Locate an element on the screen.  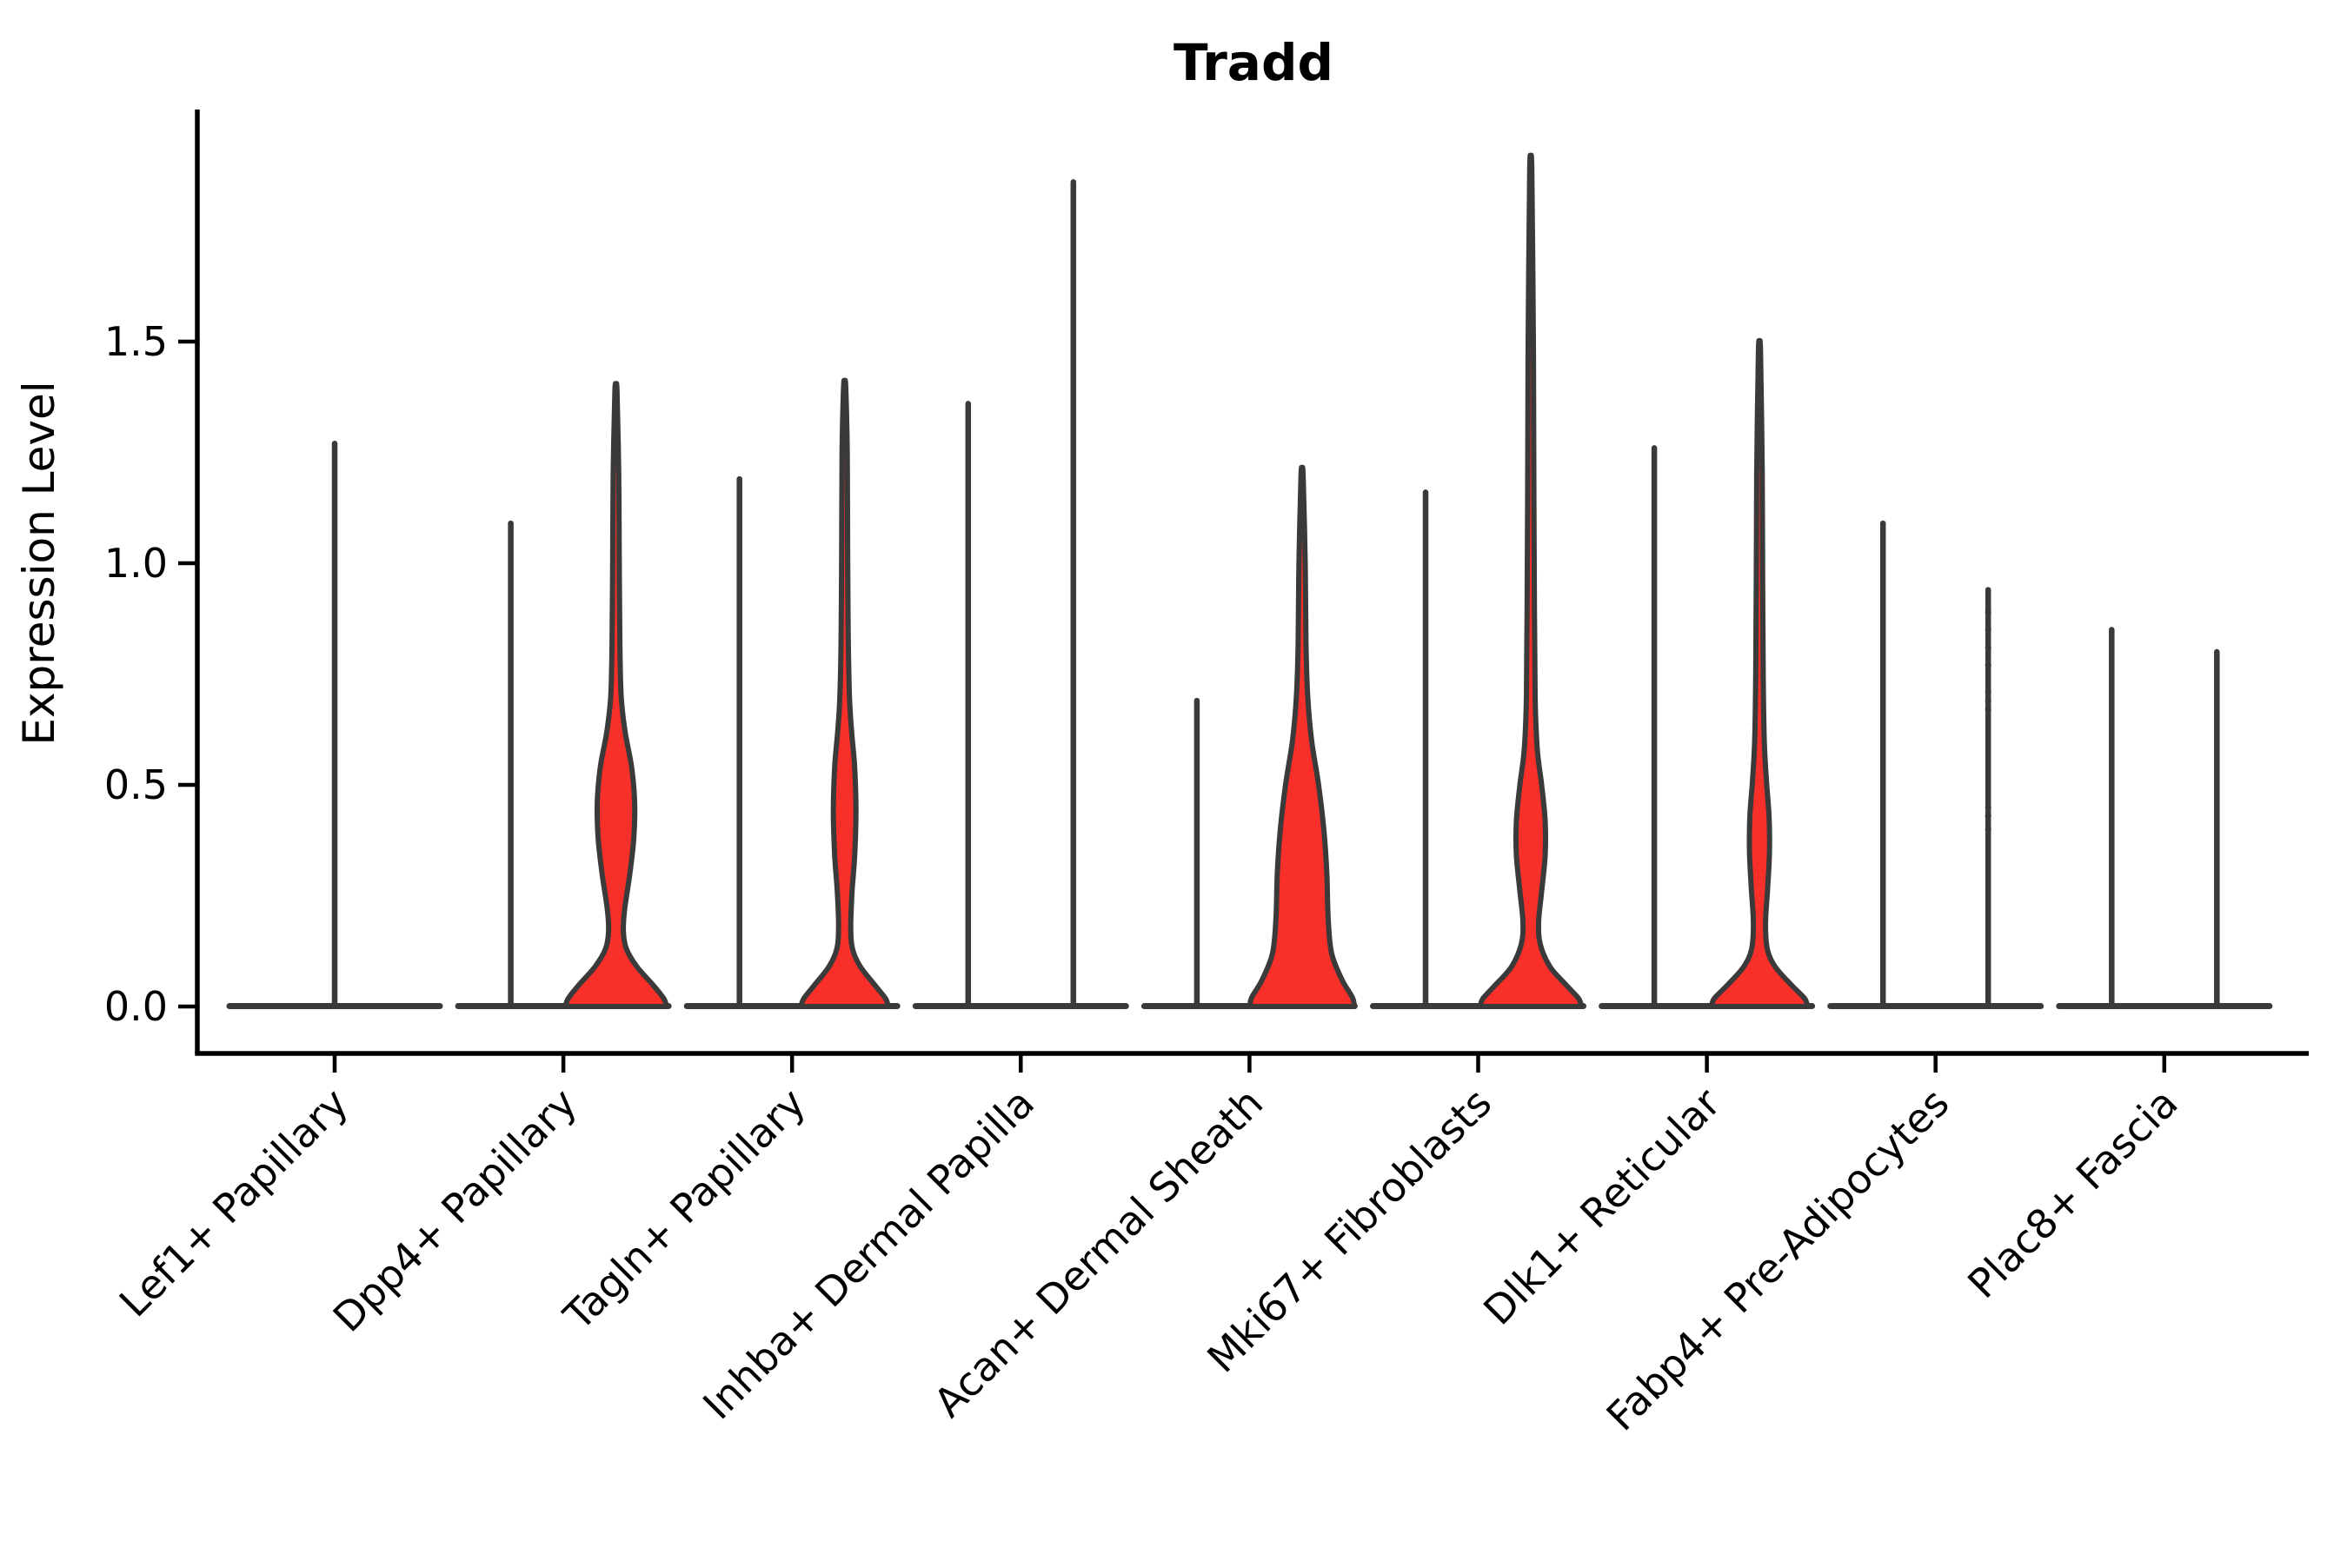
x-tick-label: Dlk1+ Reticular is located at coordinates (1601, 1207).